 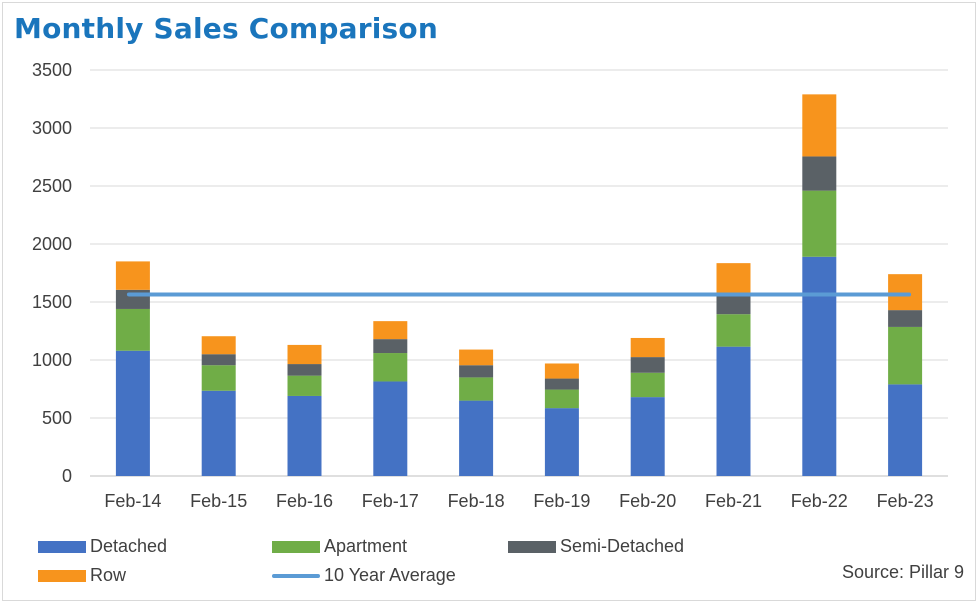 What do you see at coordinates (304, 501) in the screenshot?
I see `x-tick-label-feb-16: Feb-16` at bounding box center [304, 501].